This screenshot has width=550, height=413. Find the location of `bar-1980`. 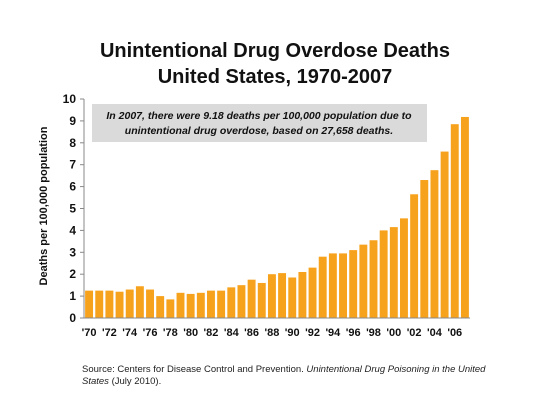

bar-1980 is located at coordinates (190, 305).